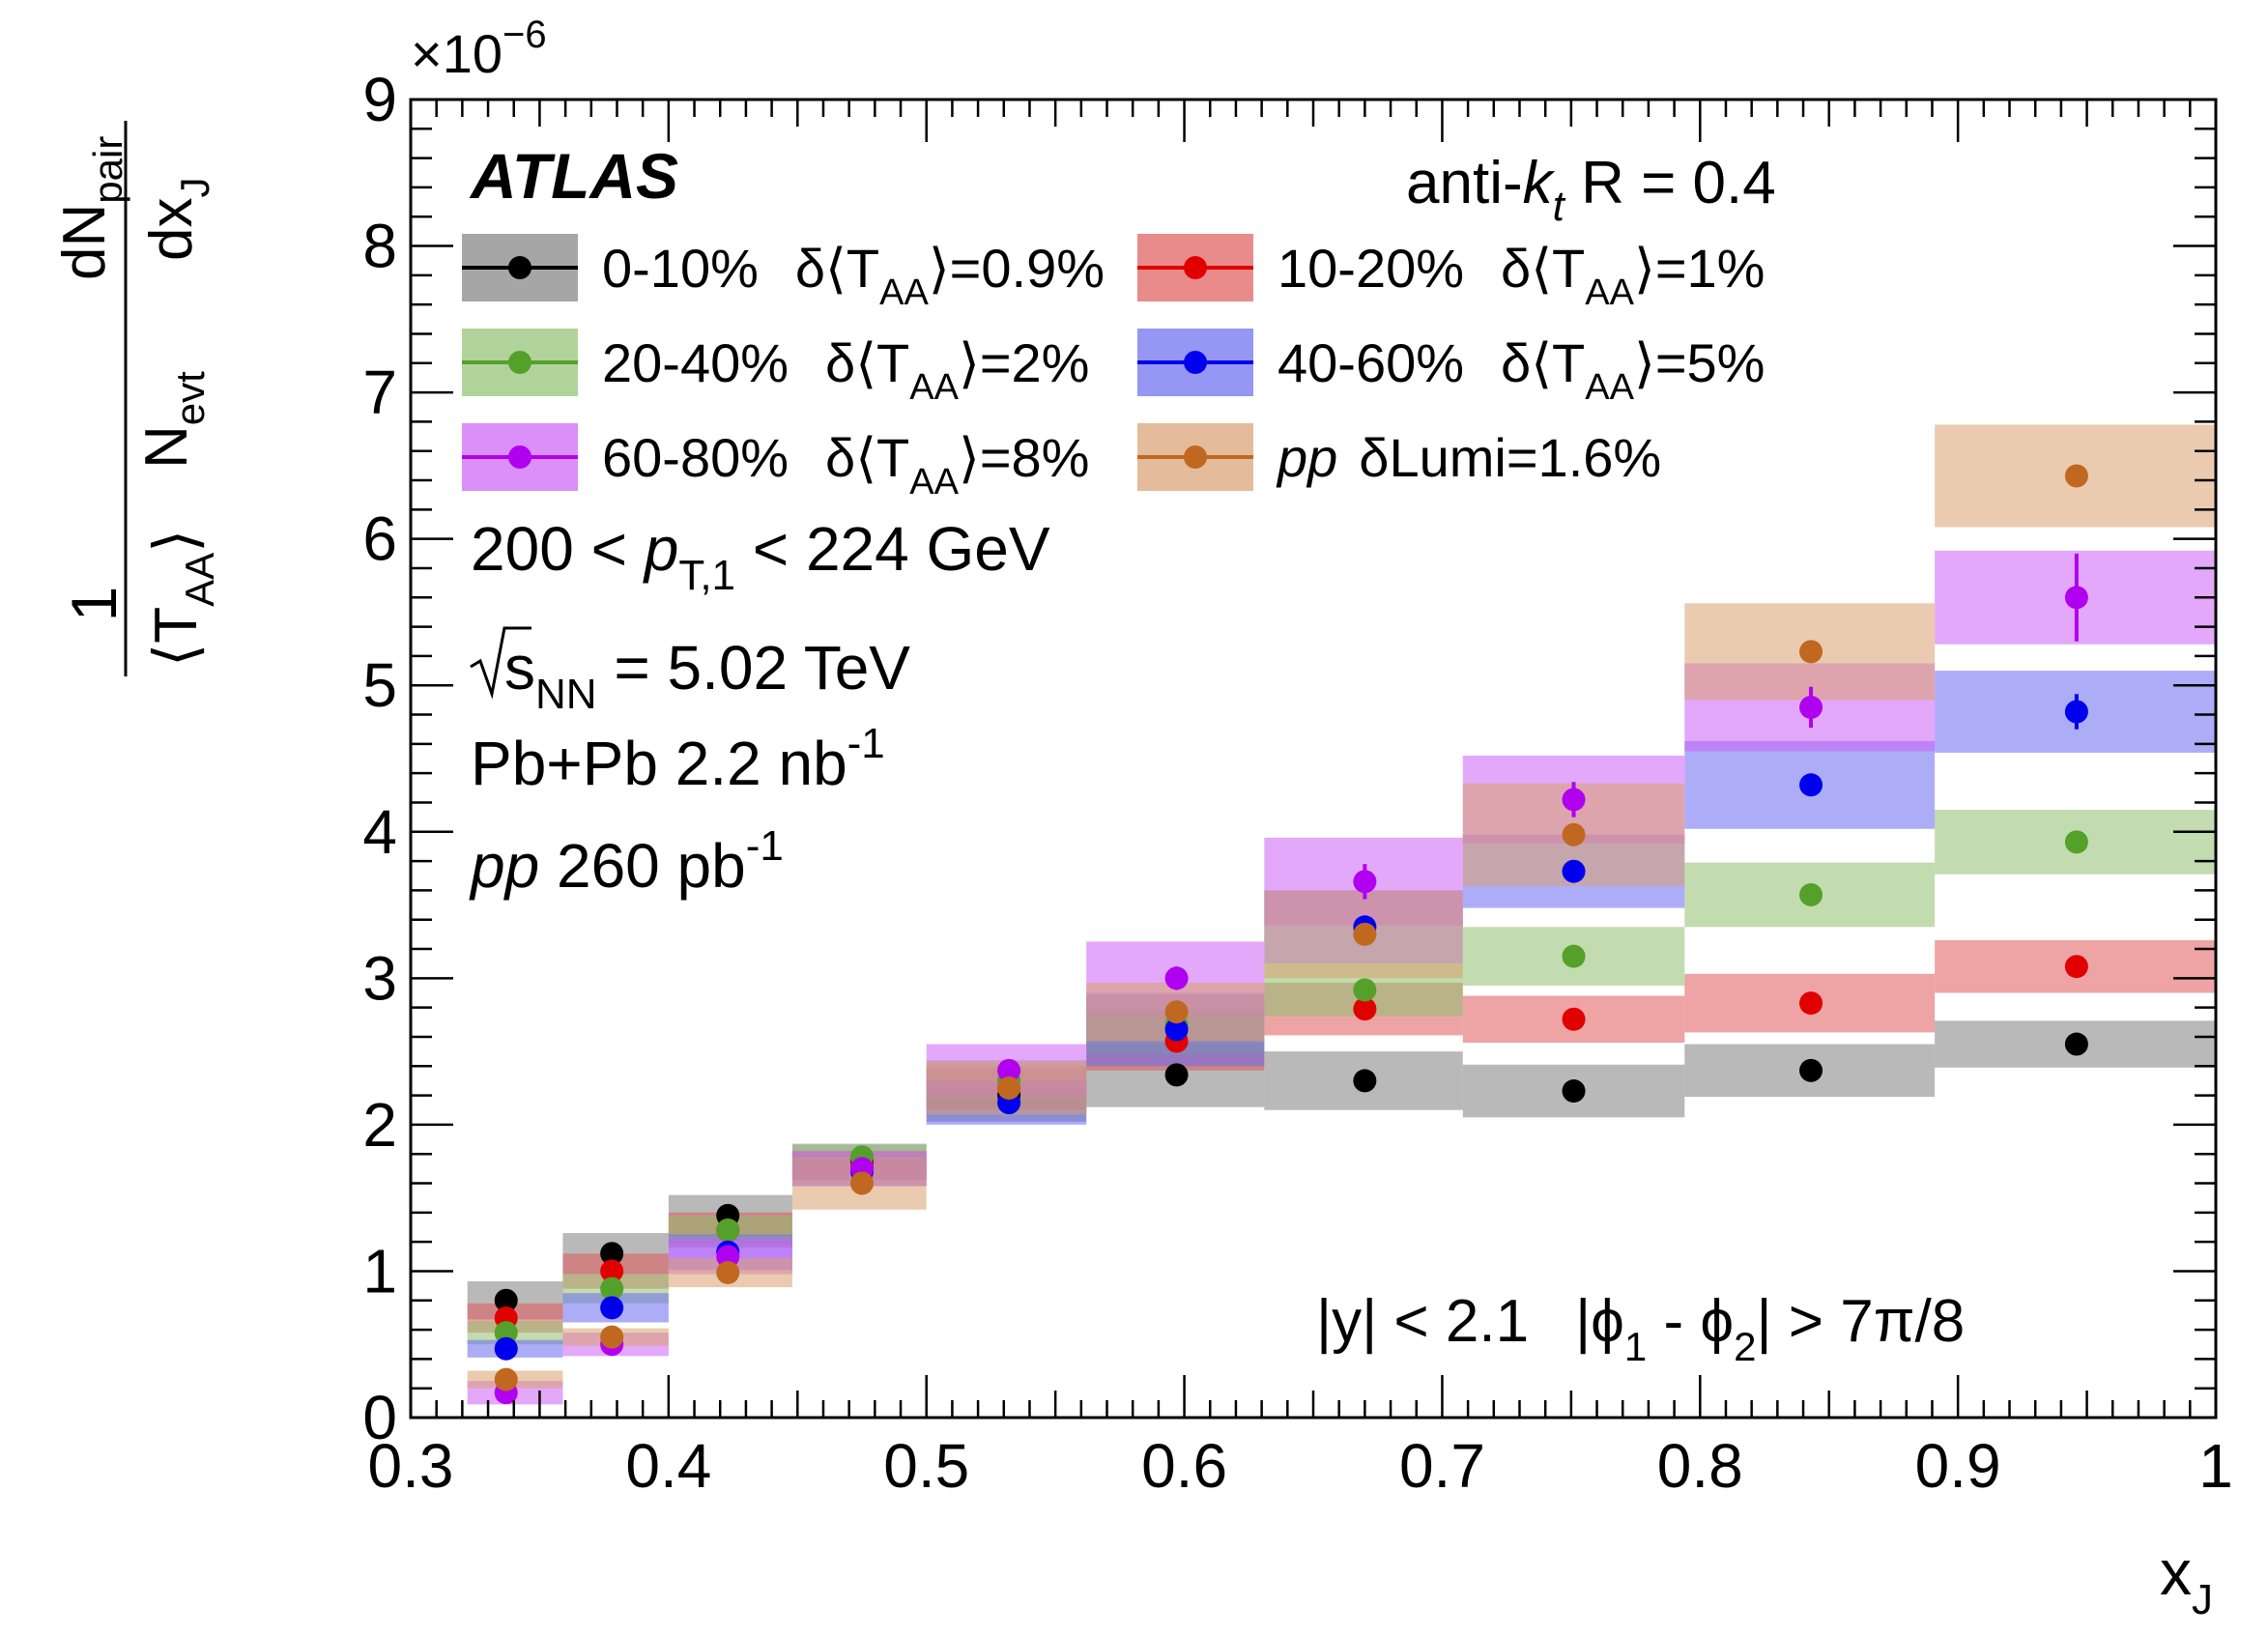  What do you see at coordinates (1017, 269) in the screenshot?
I see `legend-uncertainty-tail: ⟩=0.9%` at bounding box center [1017, 269].